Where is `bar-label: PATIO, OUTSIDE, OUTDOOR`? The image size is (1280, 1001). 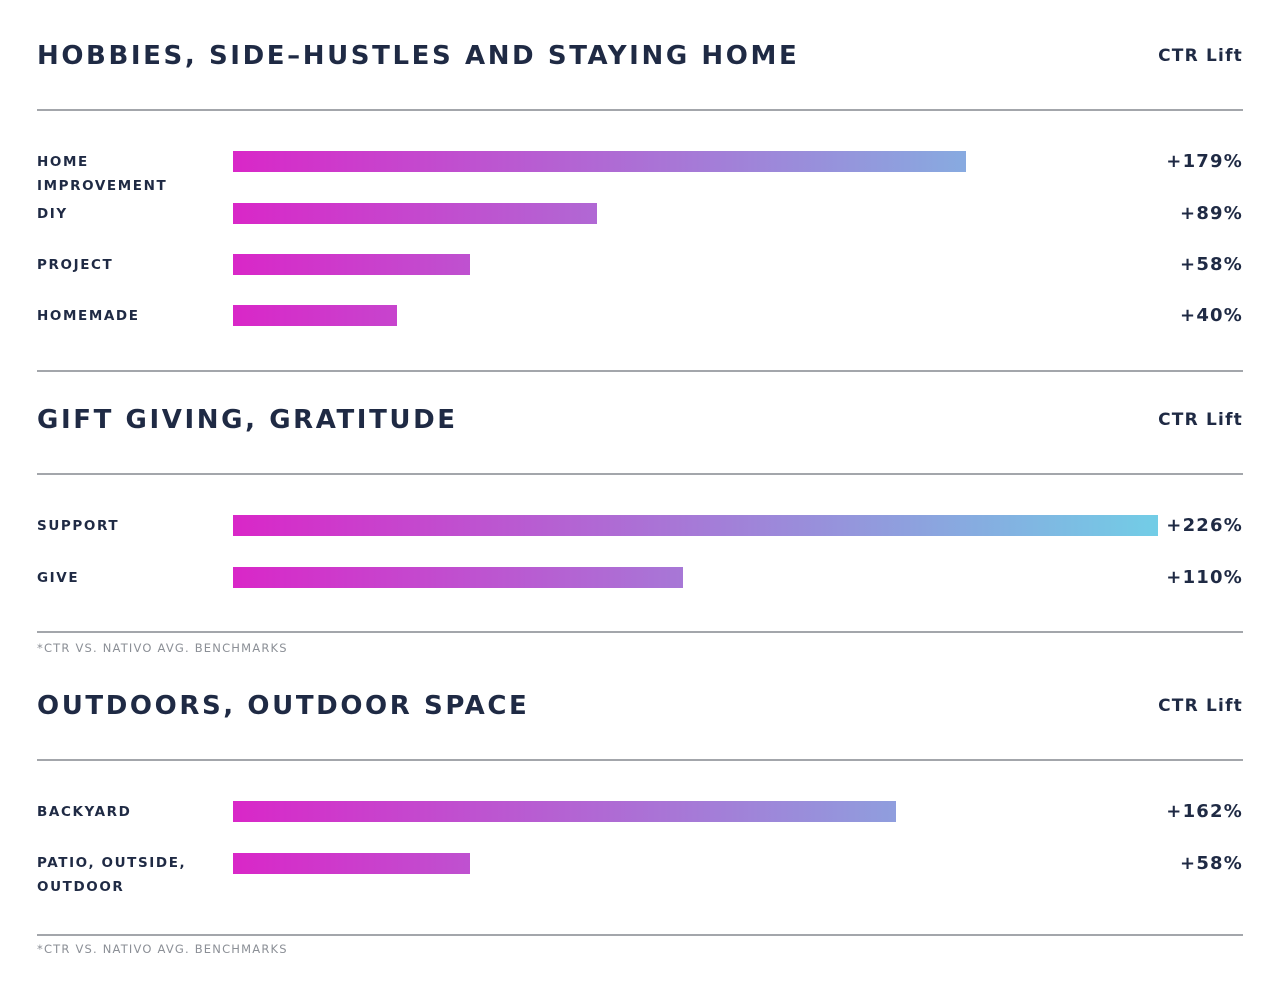 bar-label: PATIO, OUTSIDE, OUTDOOR is located at coordinates (112, 875).